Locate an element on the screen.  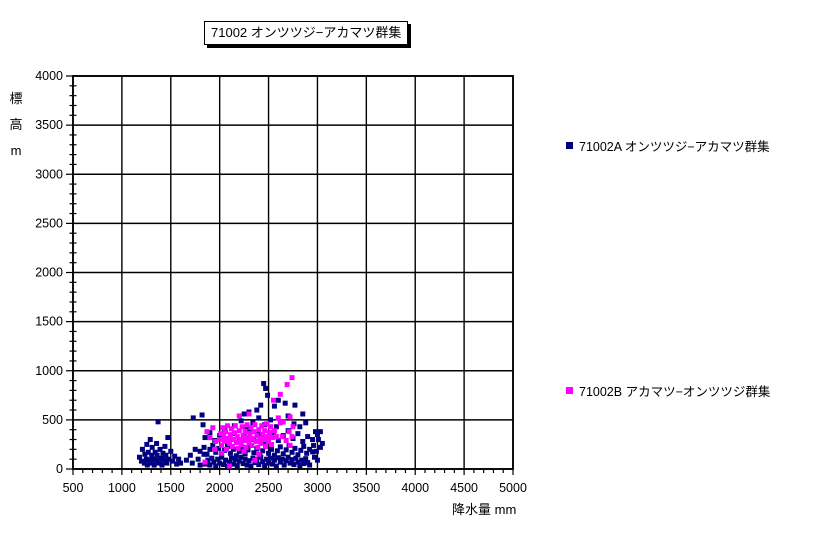
legend-item-series-a: 71002A オンツツジ−アカマツ群集 is located at coordinates (668, 145).